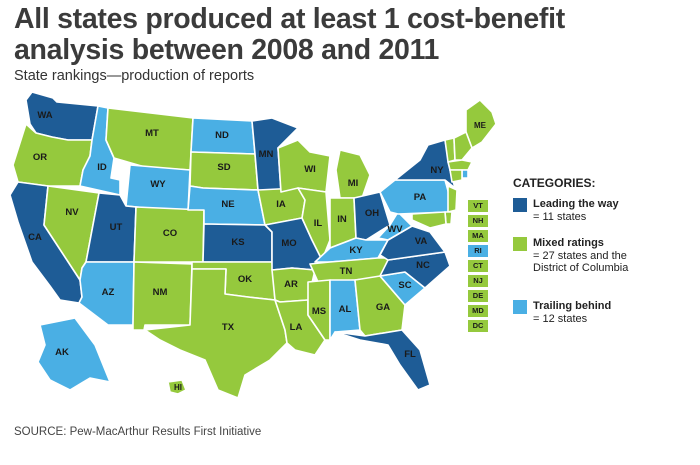 The width and height of the screenshot is (700, 465). I want to click on map-label-ND: ND, so click(222, 135).